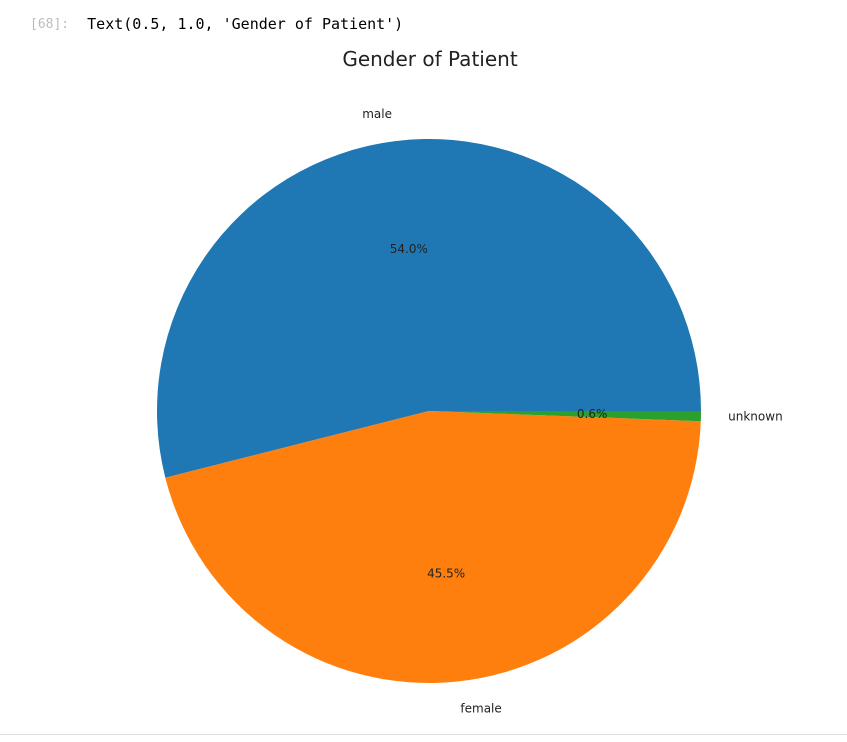  Describe the element at coordinates (755, 417) in the screenshot. I see `slice-label-unknown: unknown` at that location.